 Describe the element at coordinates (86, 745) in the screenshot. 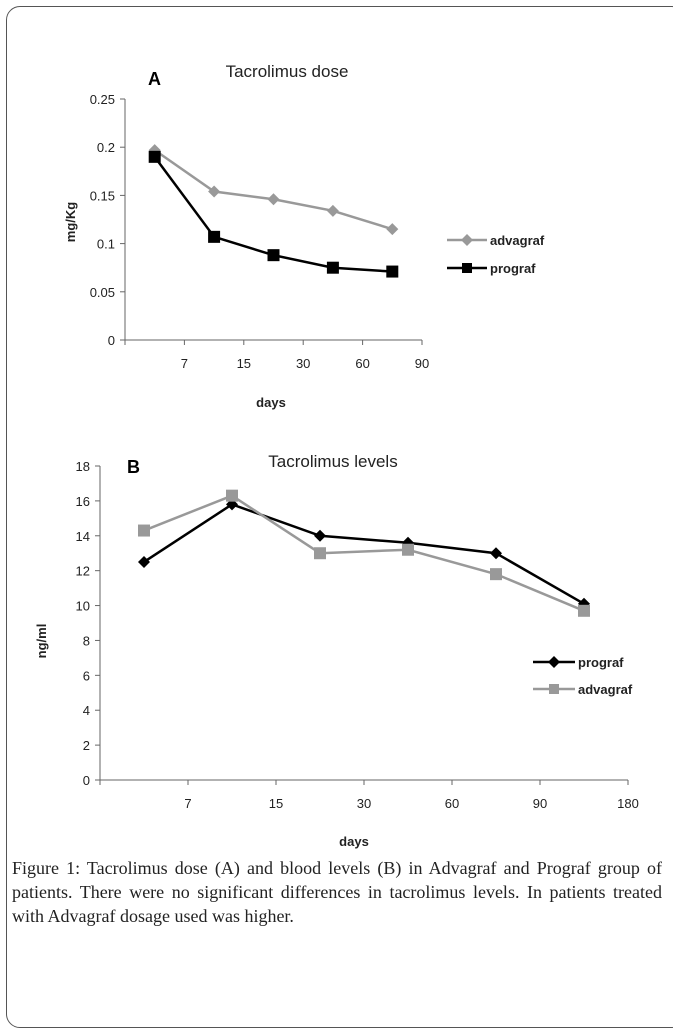

I see `chartB-y-tick-label: 2` at that location.